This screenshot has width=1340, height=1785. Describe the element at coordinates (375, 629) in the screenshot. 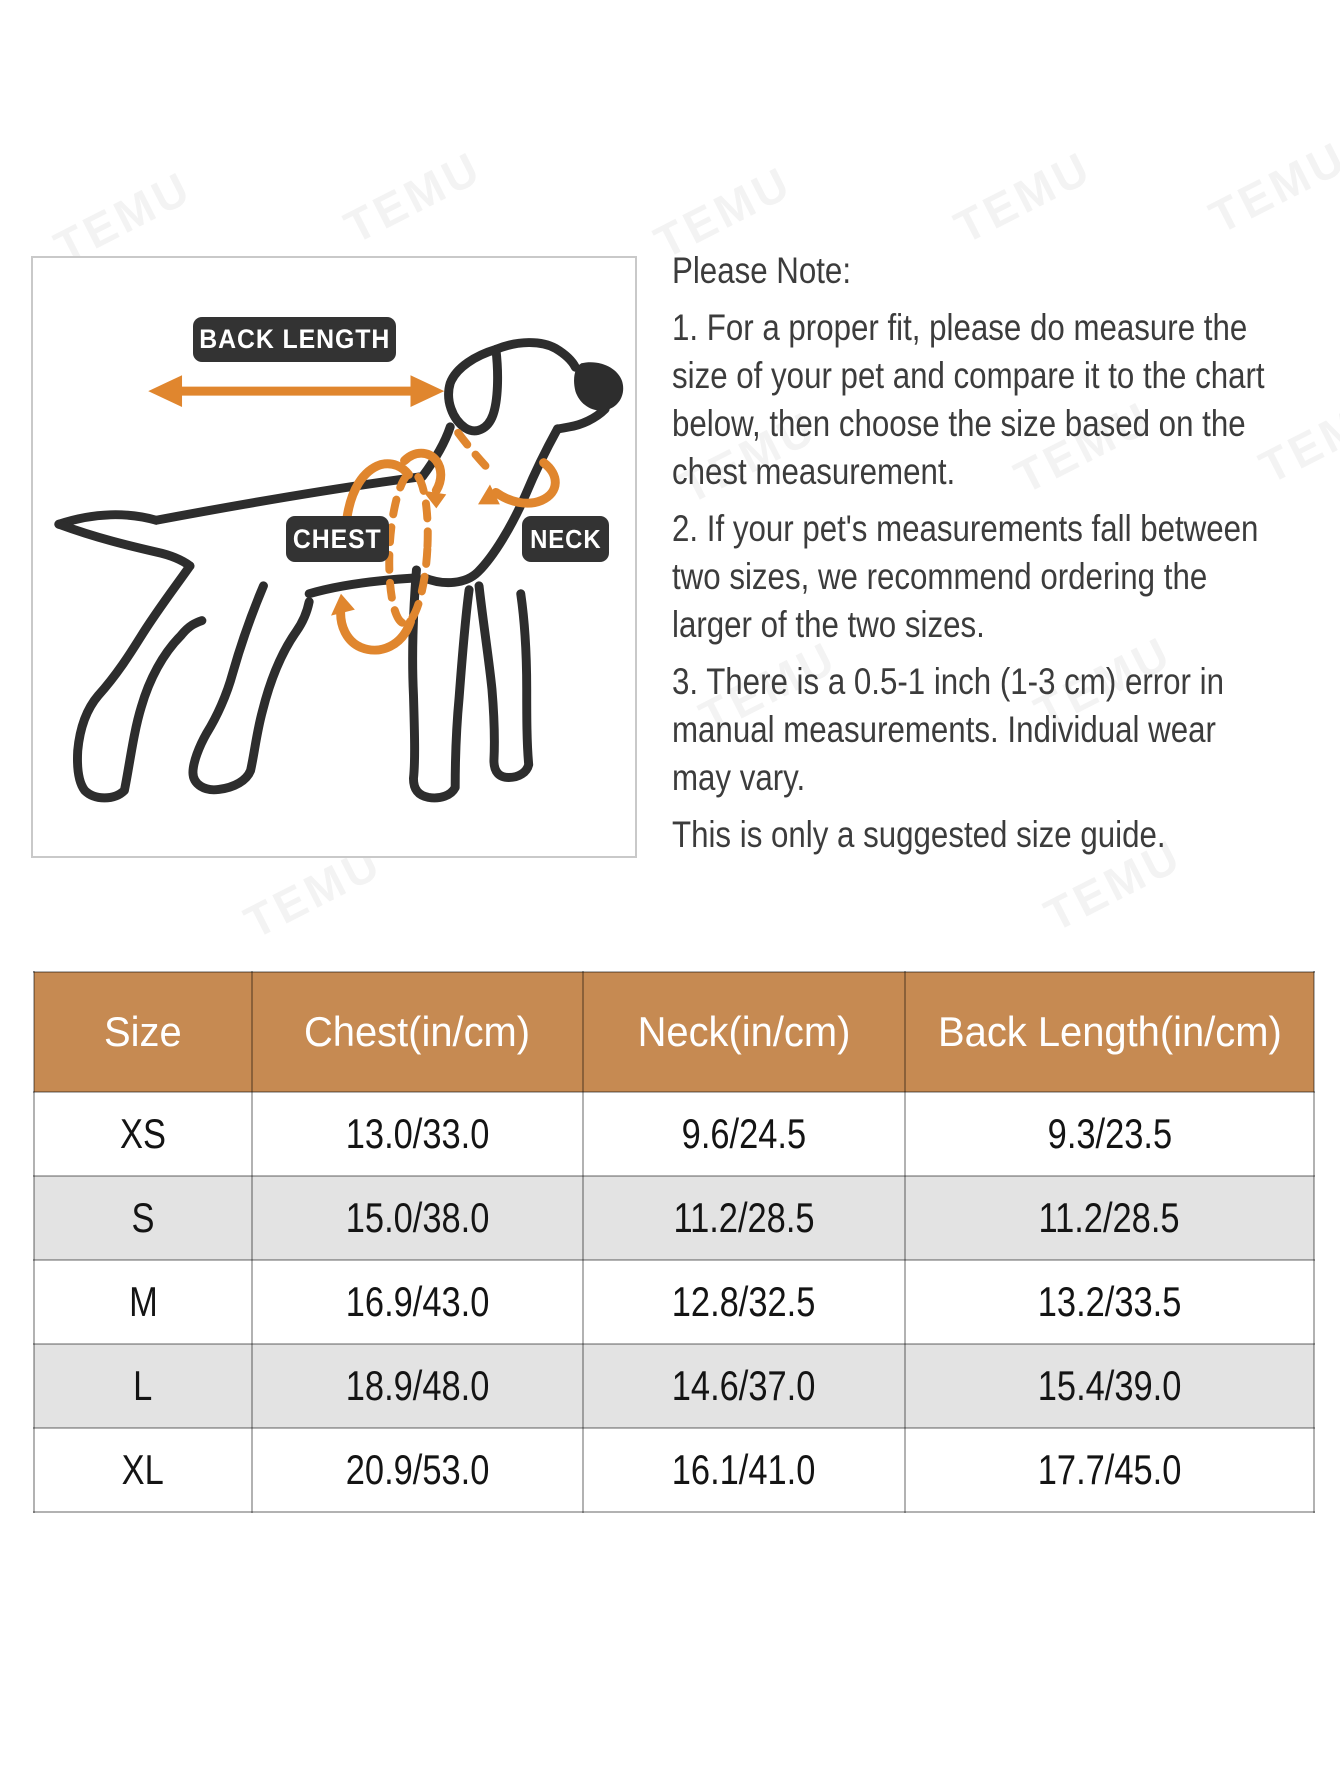

I see `chest-arrow-bottom` at that location.